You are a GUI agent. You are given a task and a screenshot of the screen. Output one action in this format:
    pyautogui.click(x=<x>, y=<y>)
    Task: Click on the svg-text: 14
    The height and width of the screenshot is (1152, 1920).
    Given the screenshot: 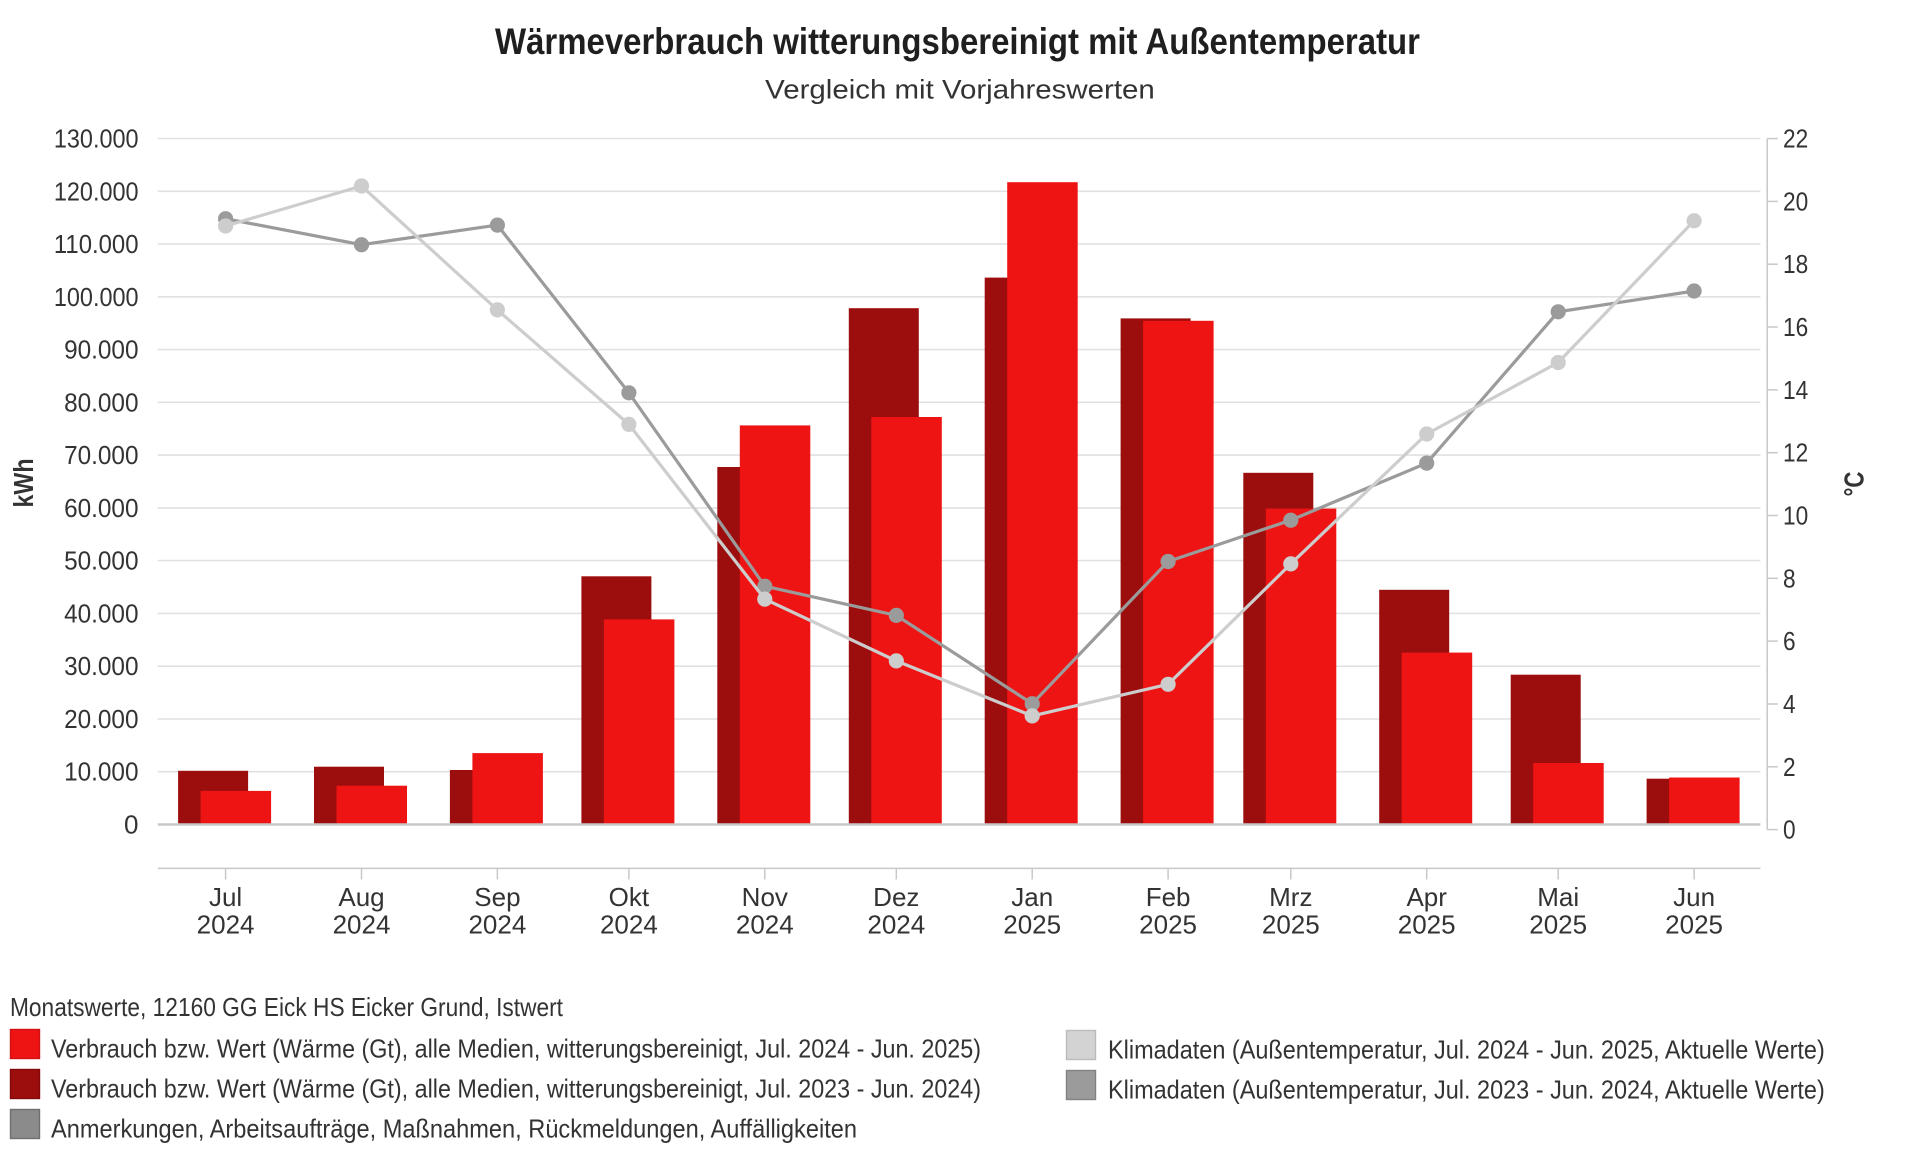 What is the action you would take?
    pyautogui.click(x=1795, y=390)
    